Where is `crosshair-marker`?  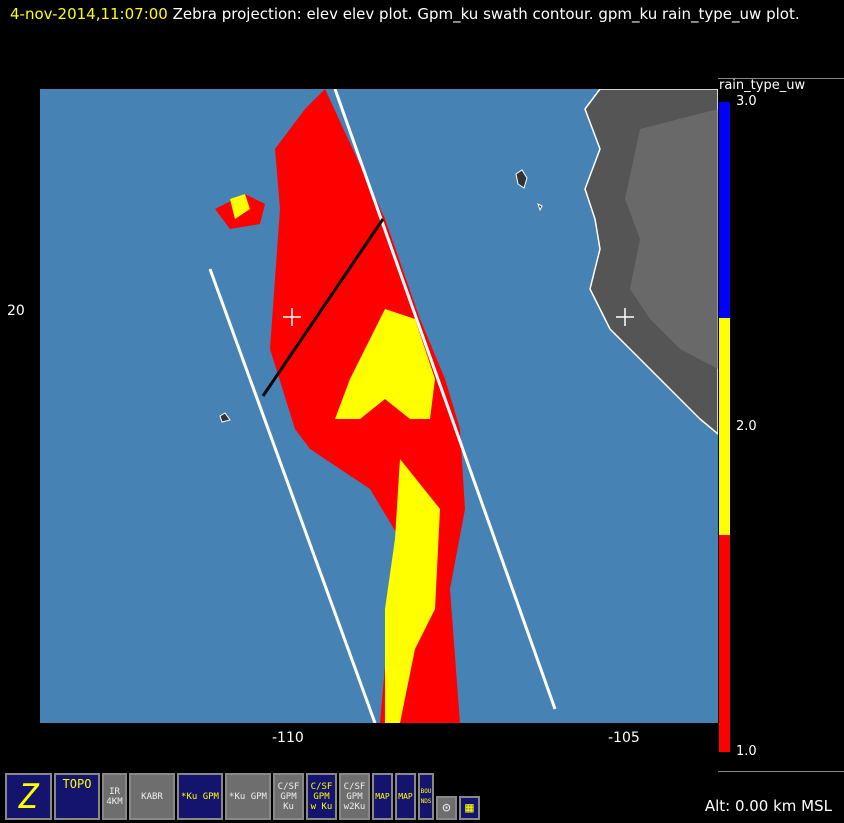
crosshair-marker is located at coordinates (458, 317).